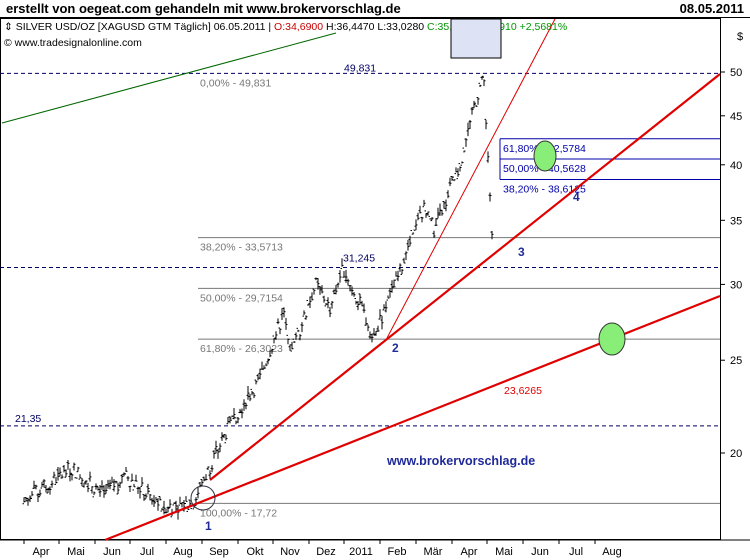 This screenshot has height=560, width=750. Describe the element at coordinates (359, 258) in the screenshot. I see `level-label-31: 31,245` at that location.